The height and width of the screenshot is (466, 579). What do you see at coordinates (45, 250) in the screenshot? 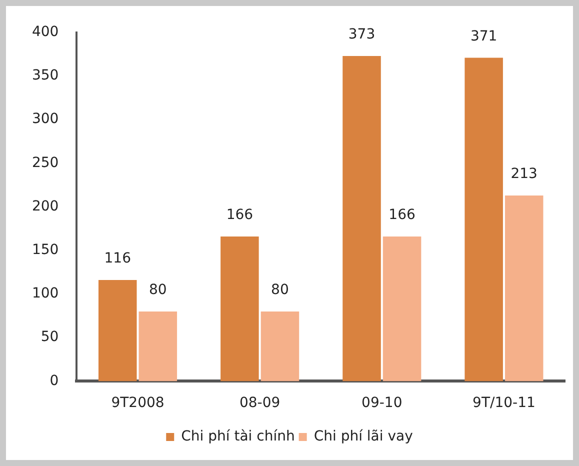
I see `y-tick-label: 150` at bounding box center [45, 250].